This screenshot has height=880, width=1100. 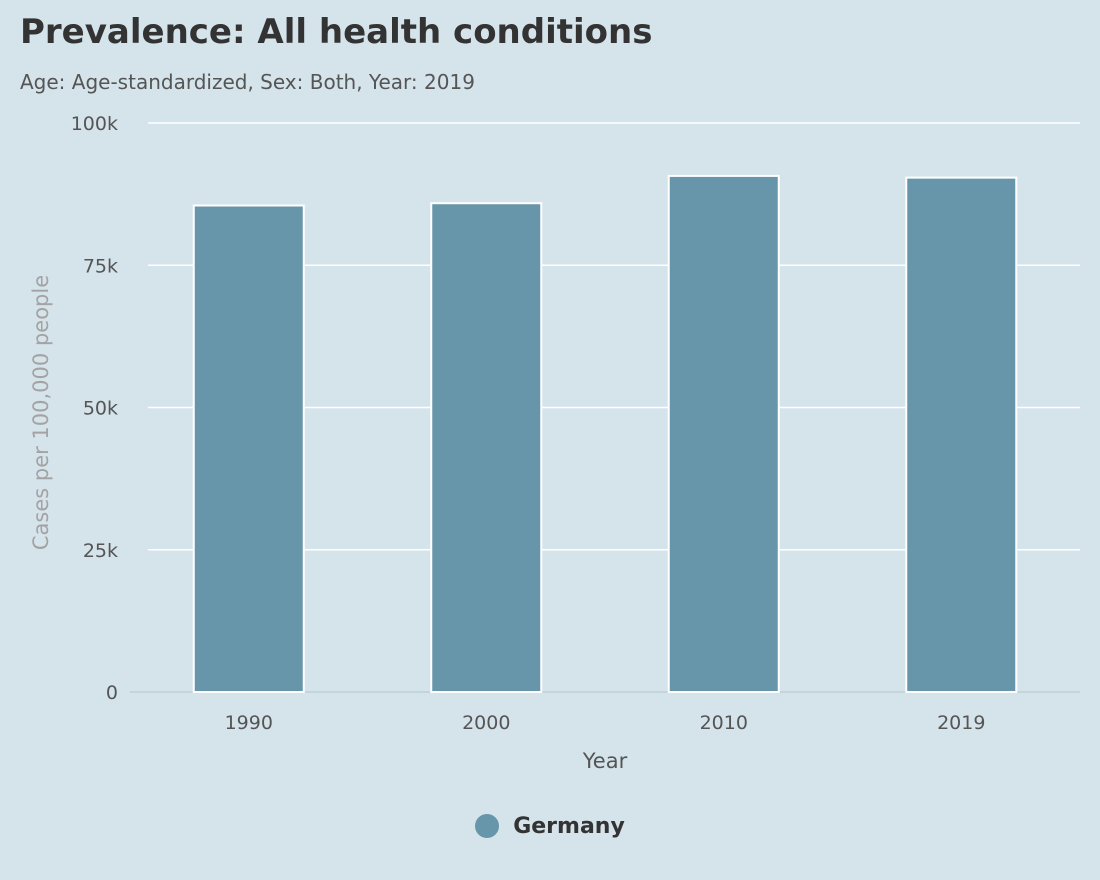 What do you see at coordinates (724, 723) in the screenshot?
I see `x-tick-label: 2010` at bounding box center [724, 723].